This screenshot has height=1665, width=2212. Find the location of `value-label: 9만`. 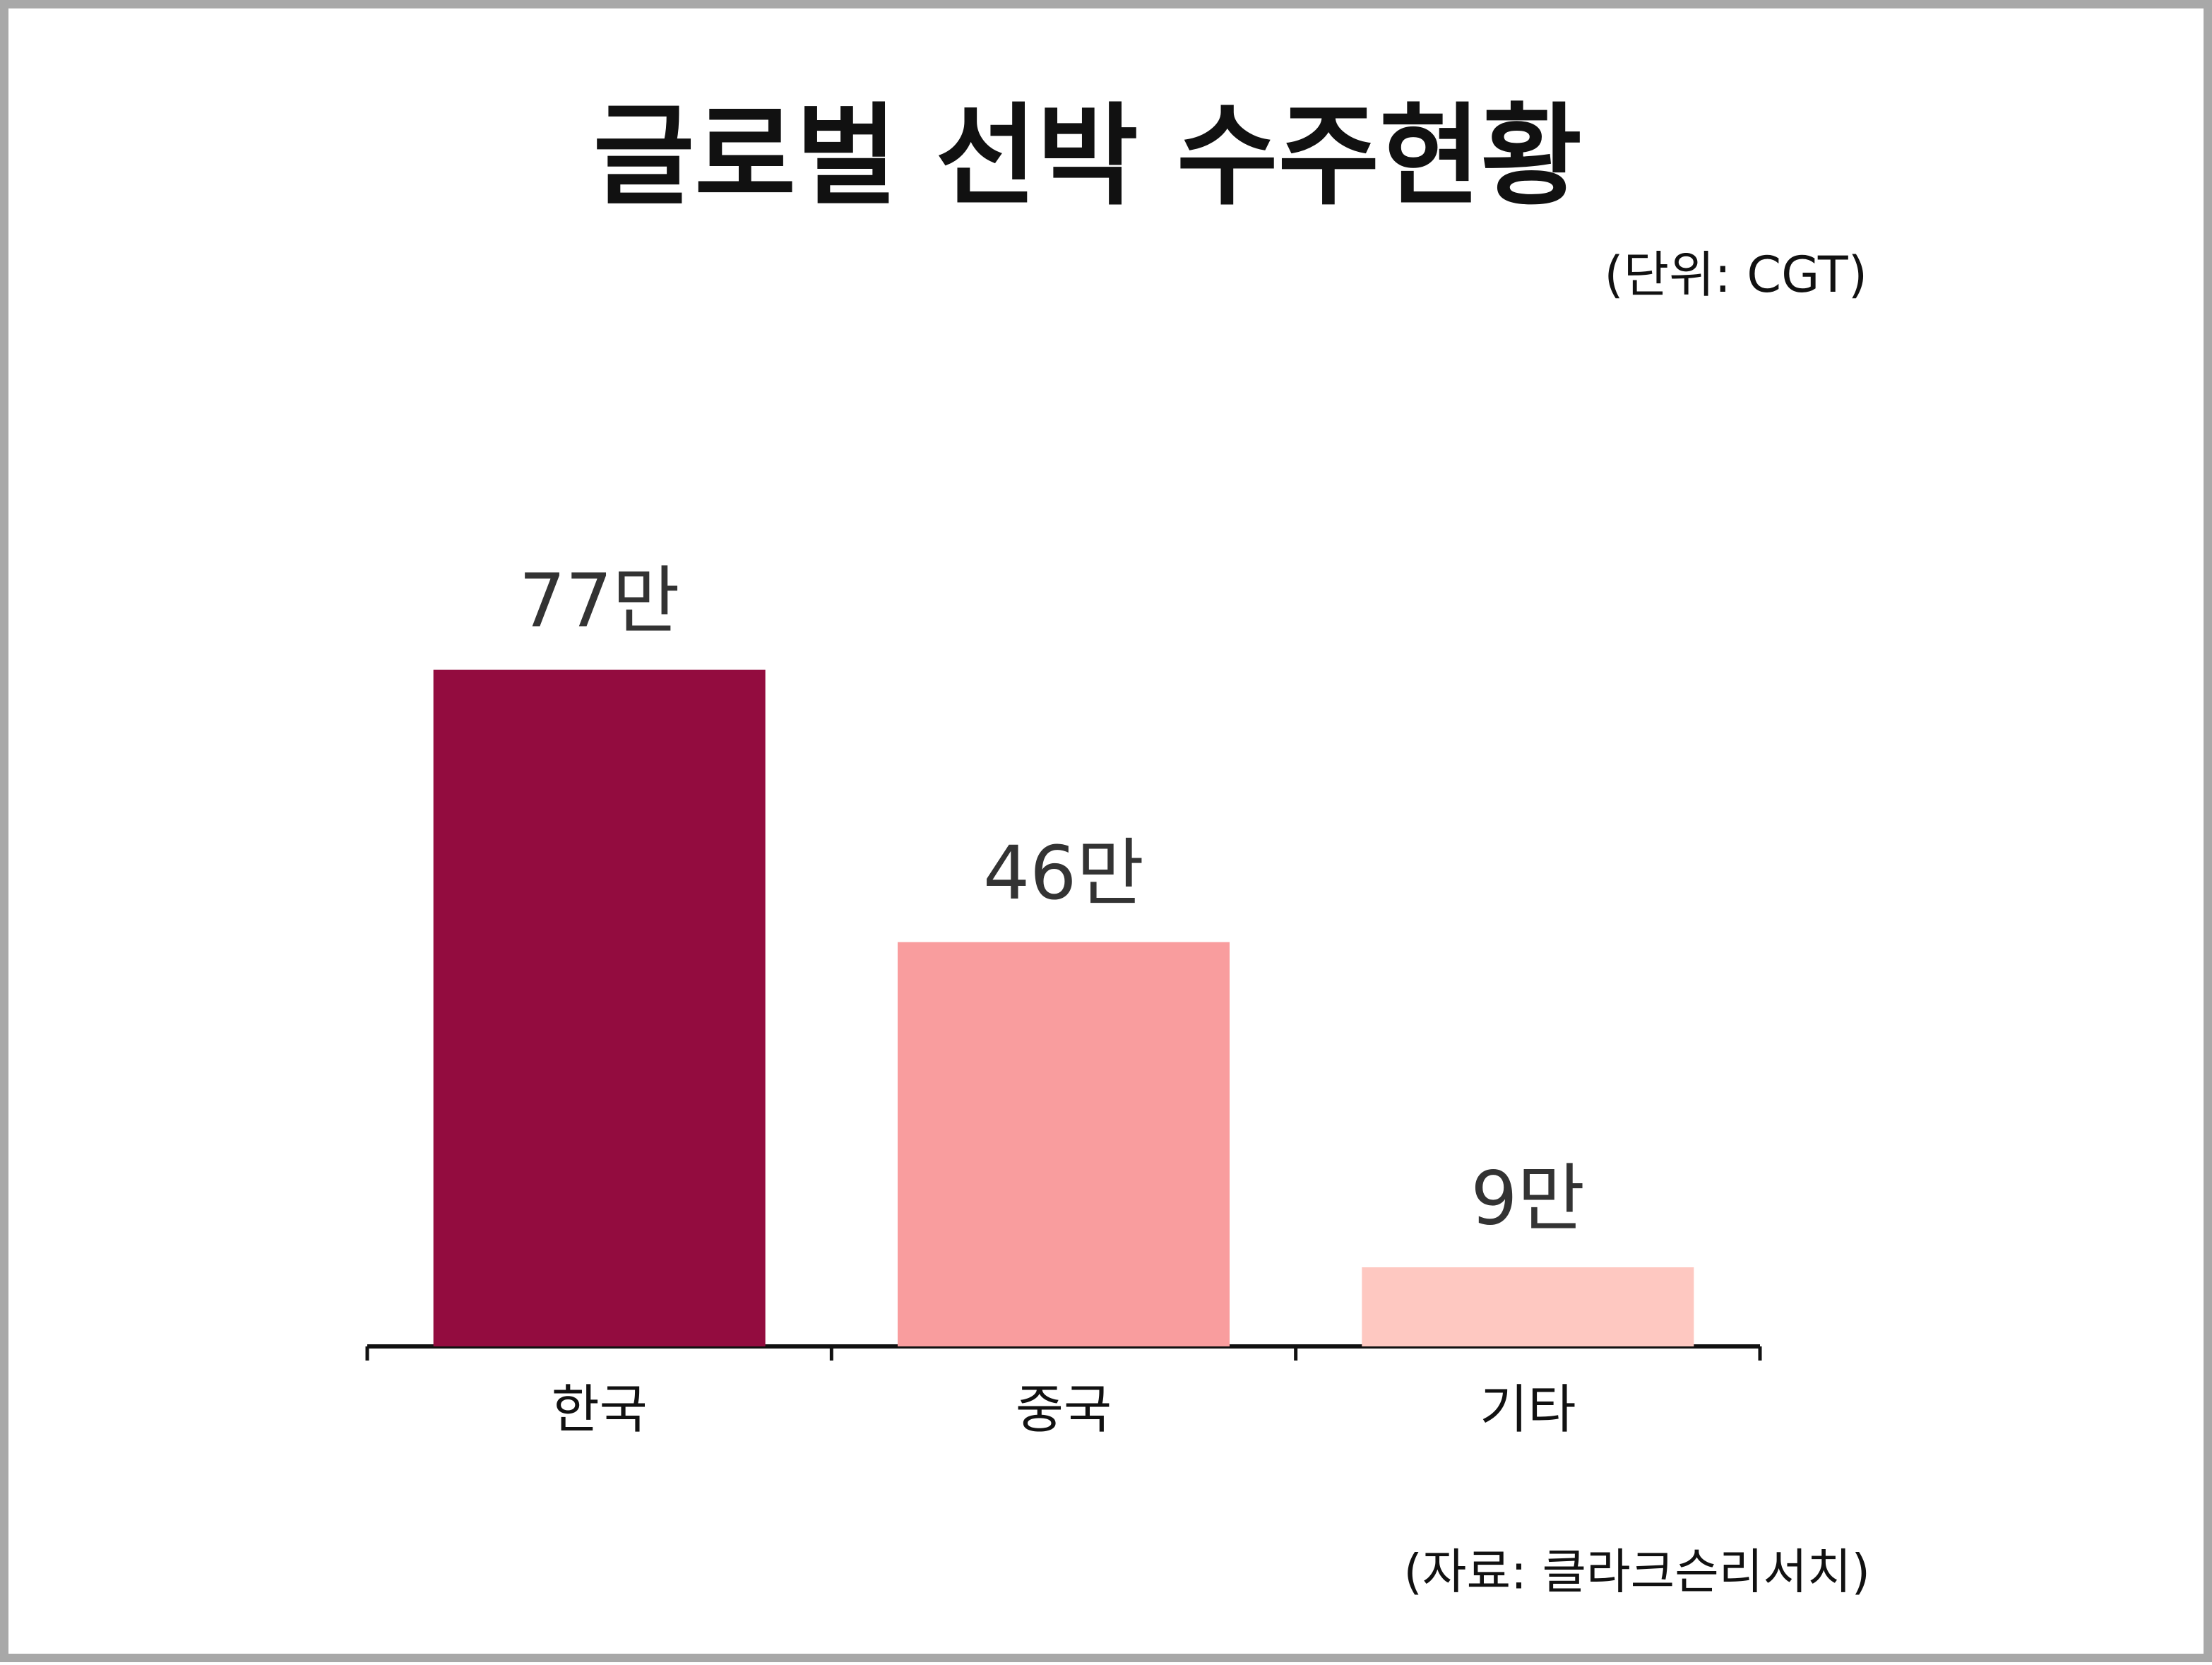

value-label: 9만 is located at coordinates (1527, 1198).